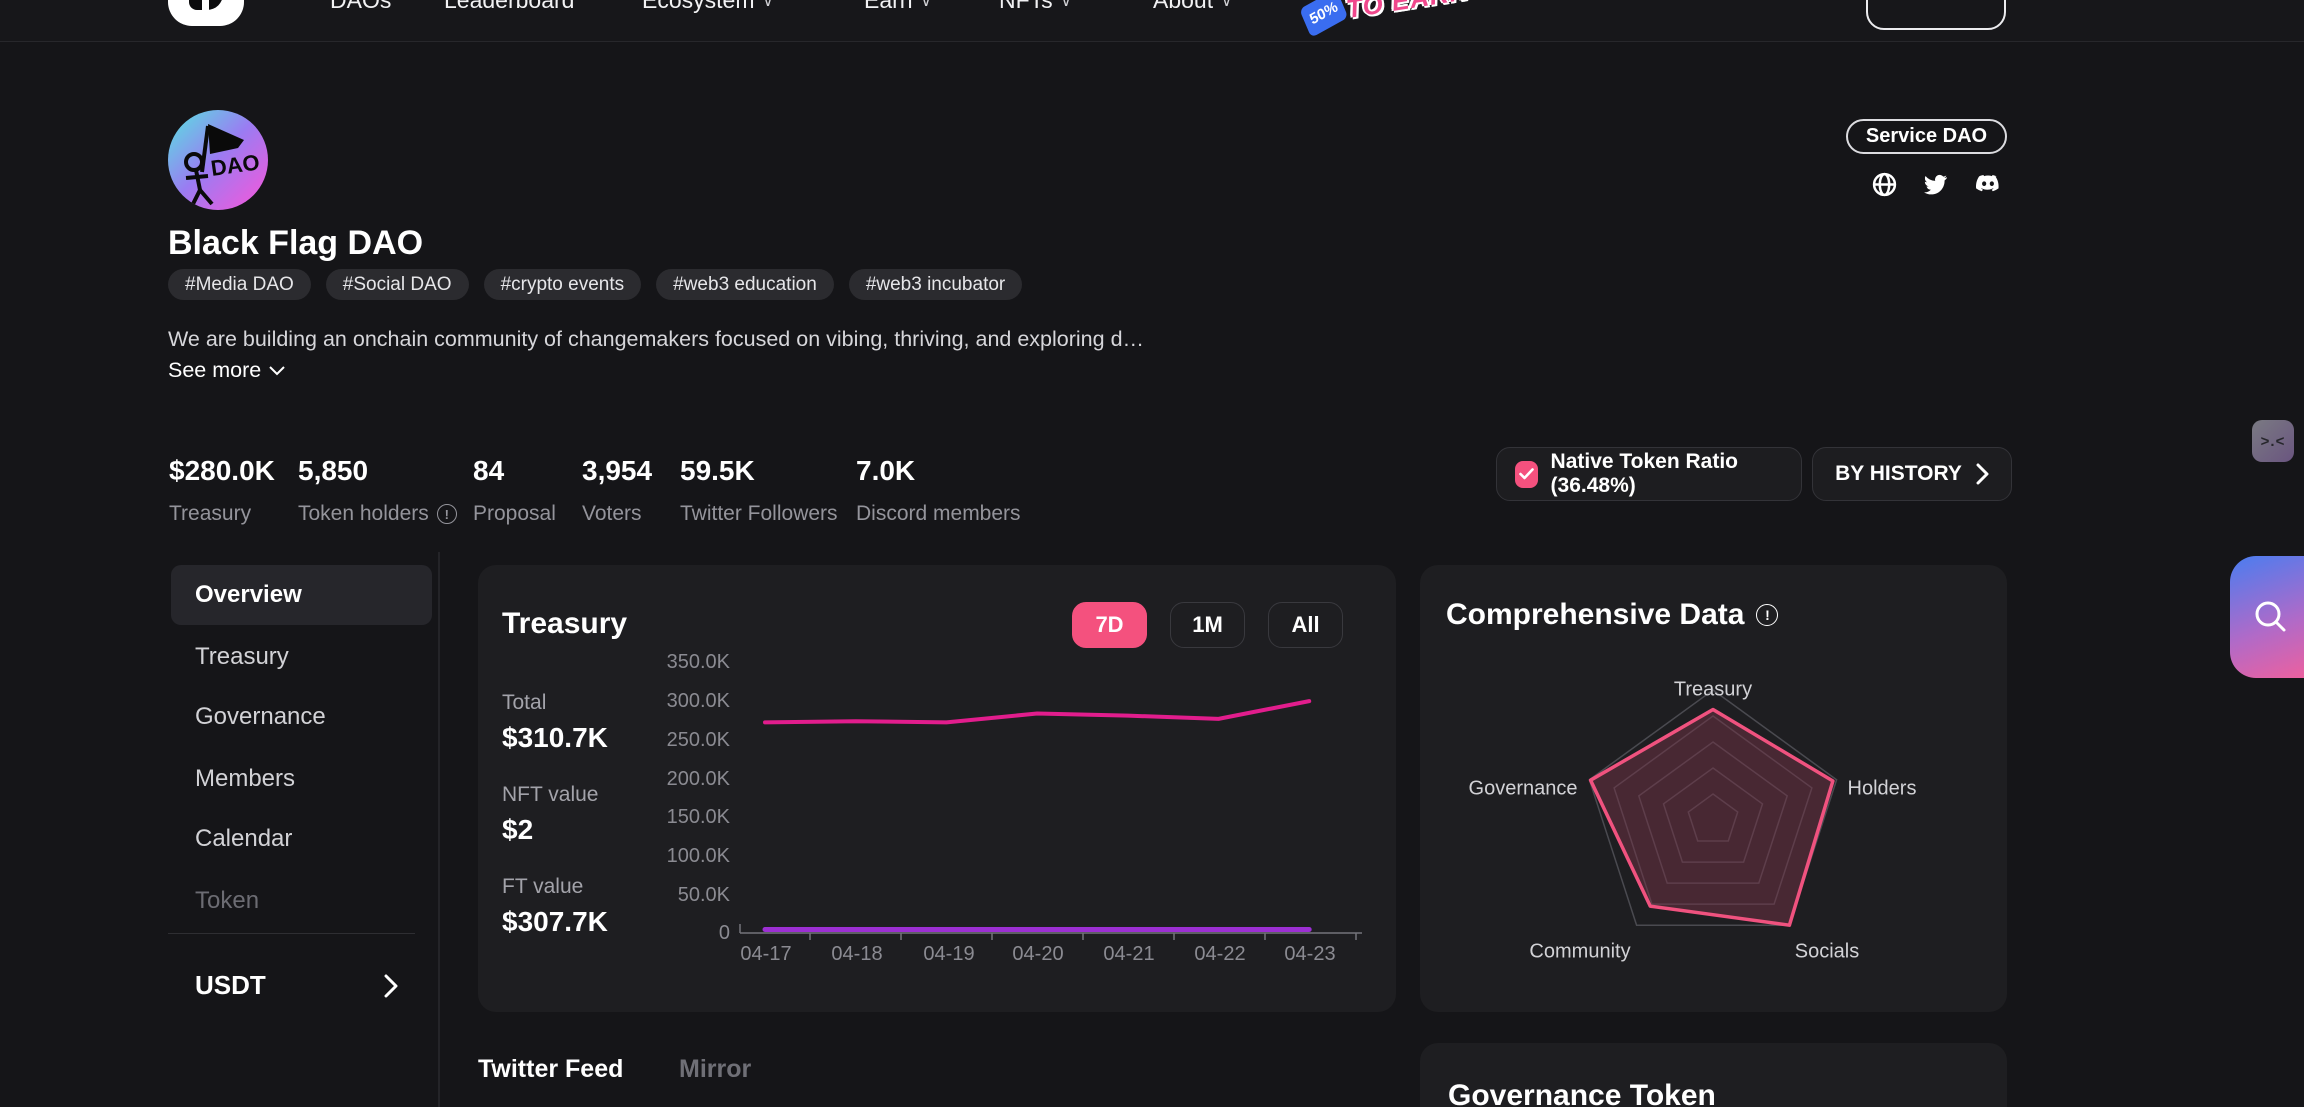  I want to click on stat-voters: 3,954 Voters, so click(617, 490).